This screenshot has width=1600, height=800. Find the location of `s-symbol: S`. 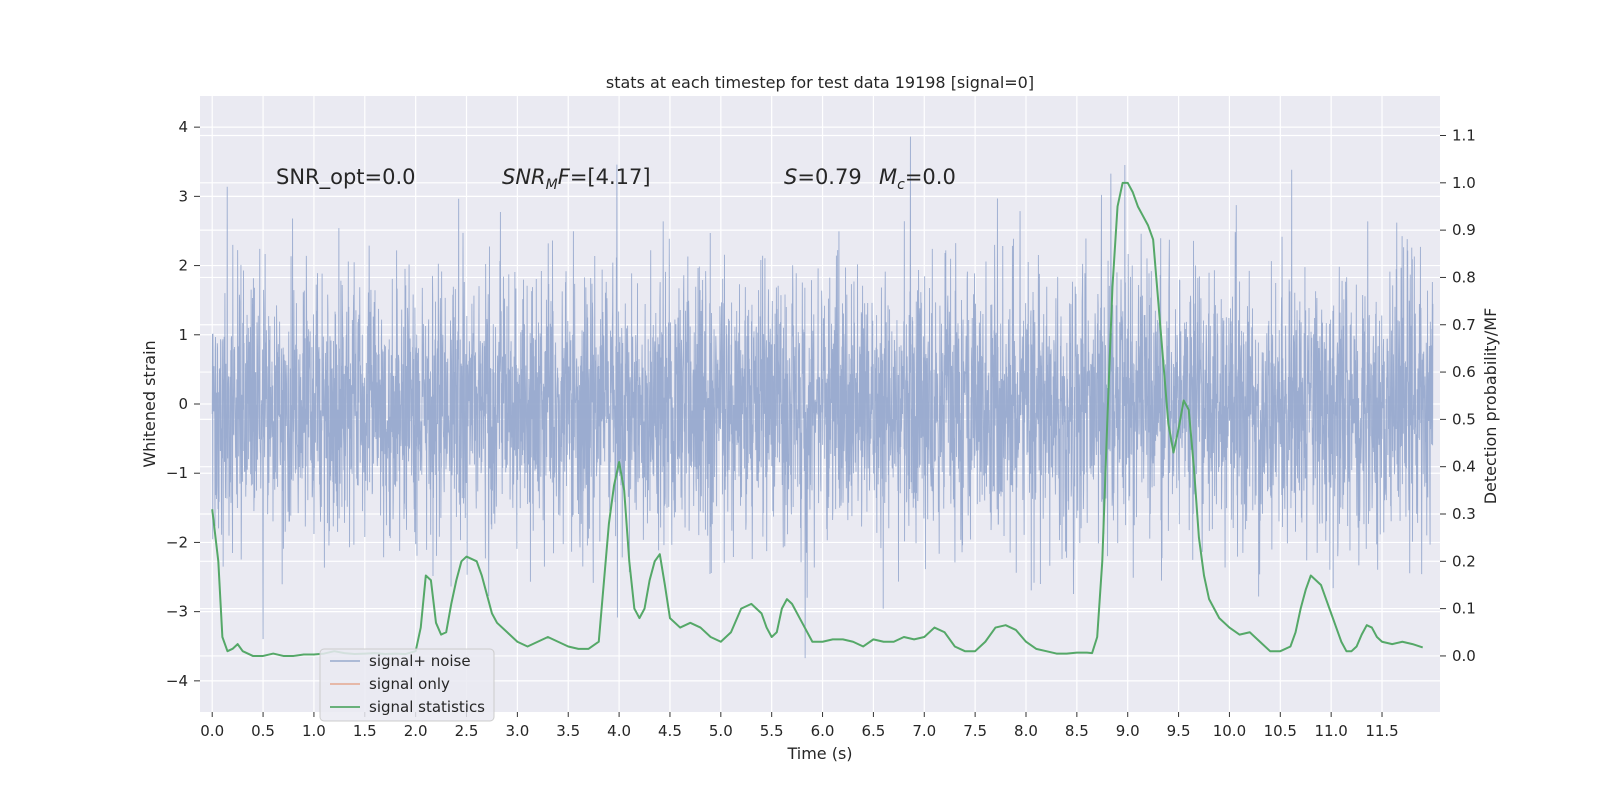

s-symbol: S is located at coordinates (790, 177).